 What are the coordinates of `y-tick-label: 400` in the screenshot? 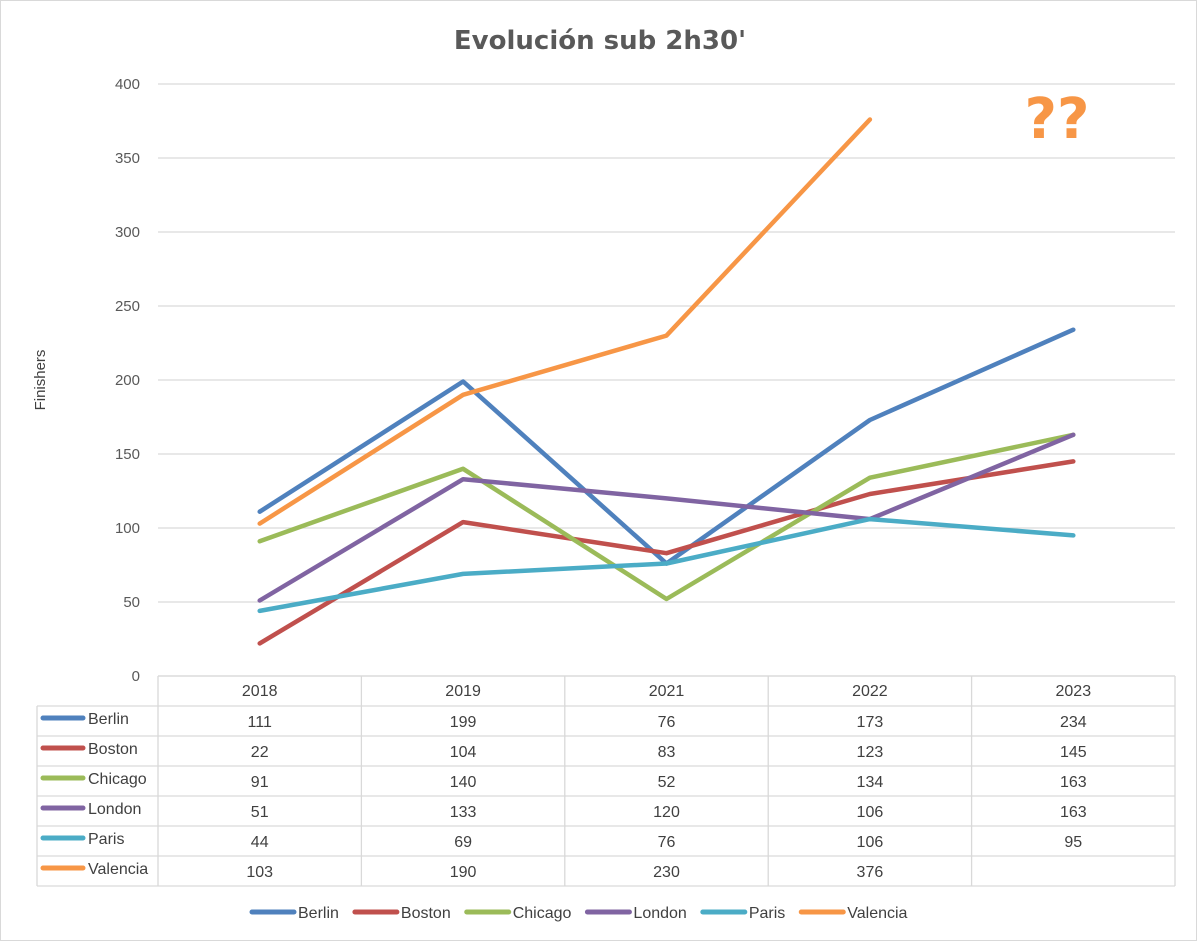 It's located at (127, 84).